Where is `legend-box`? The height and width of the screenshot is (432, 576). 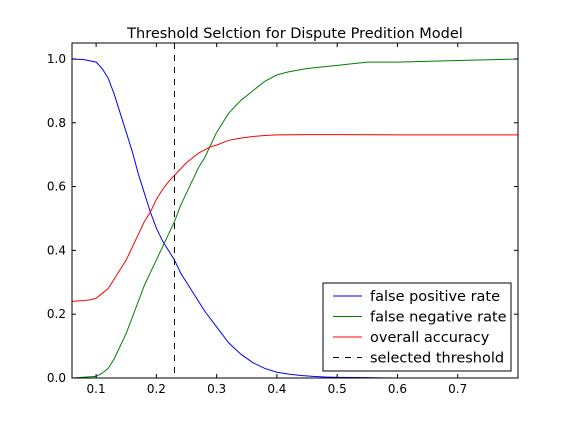 legend-box is located at coordinates (417, 327).